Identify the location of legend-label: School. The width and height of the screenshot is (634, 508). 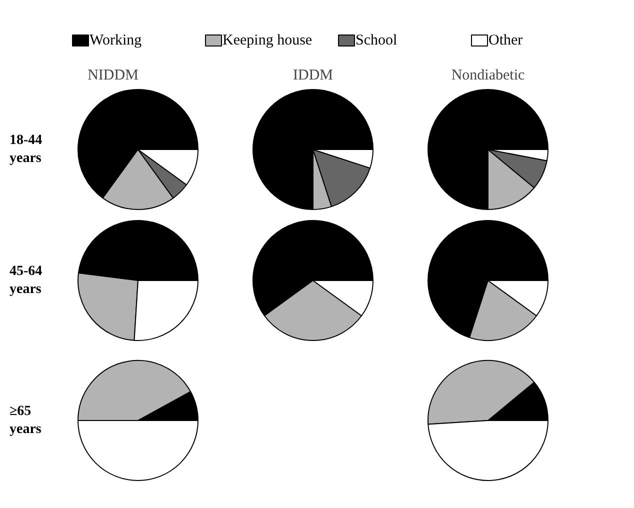
(377, 40).